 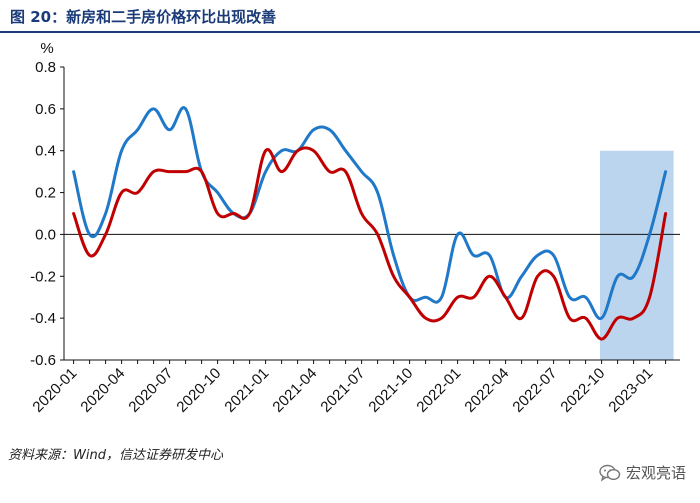 I want to click on wechat-icon, so click(x=610, y=473).